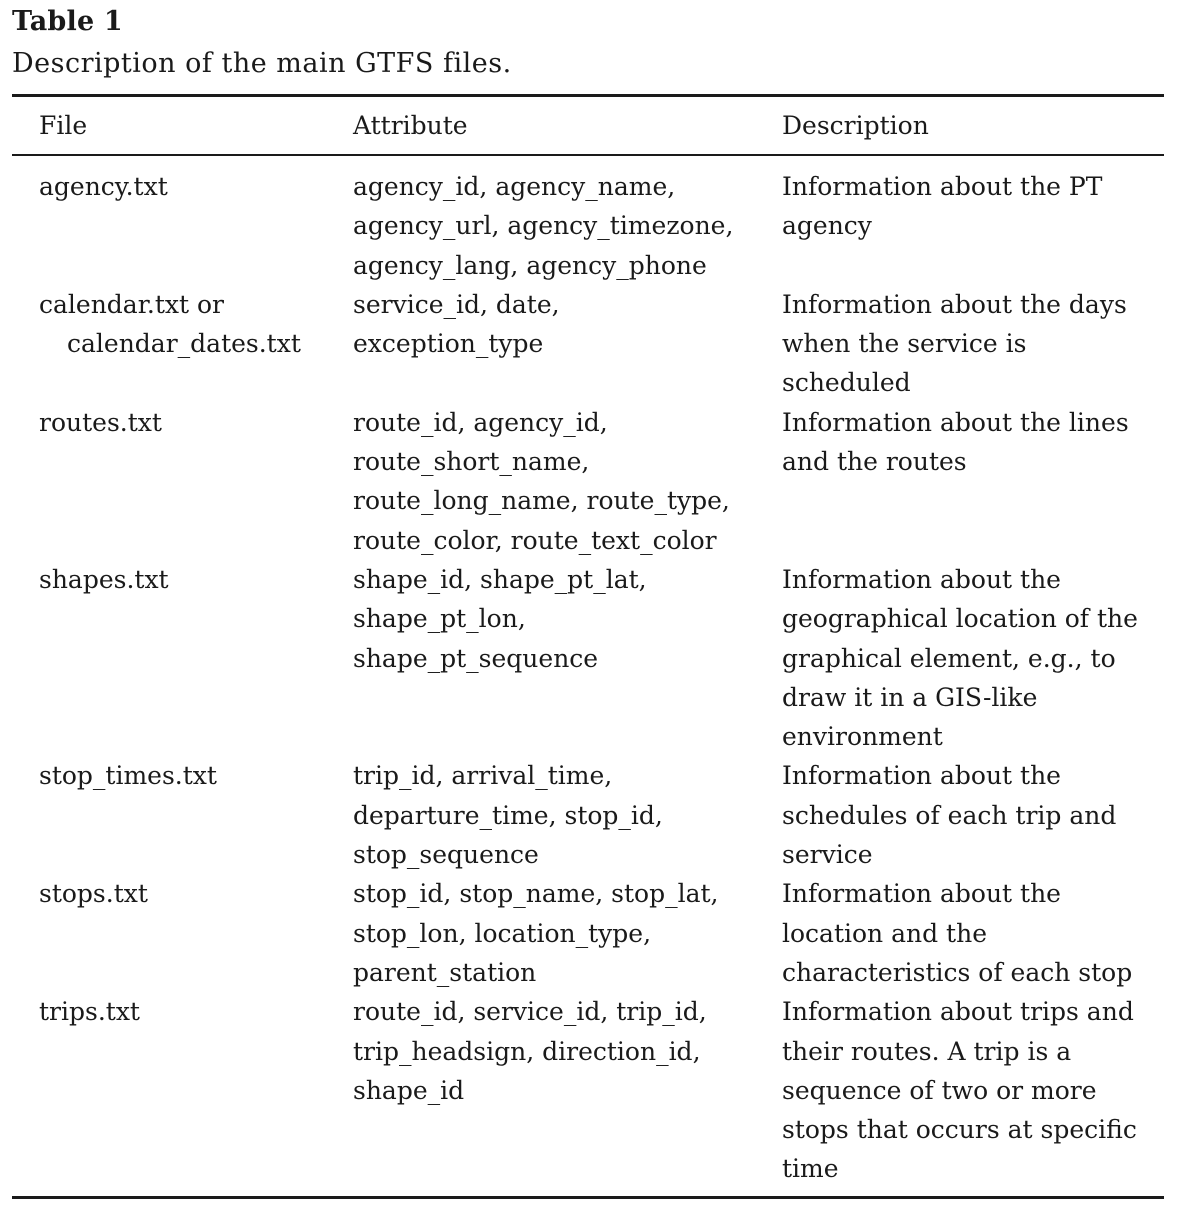 This screenshot has width=1179, height=1207. What do you see at coordinates (409, 1090) in the screenshot?
I see `cell-attribute-line: shape_id` at bounding box center [409, 1090].